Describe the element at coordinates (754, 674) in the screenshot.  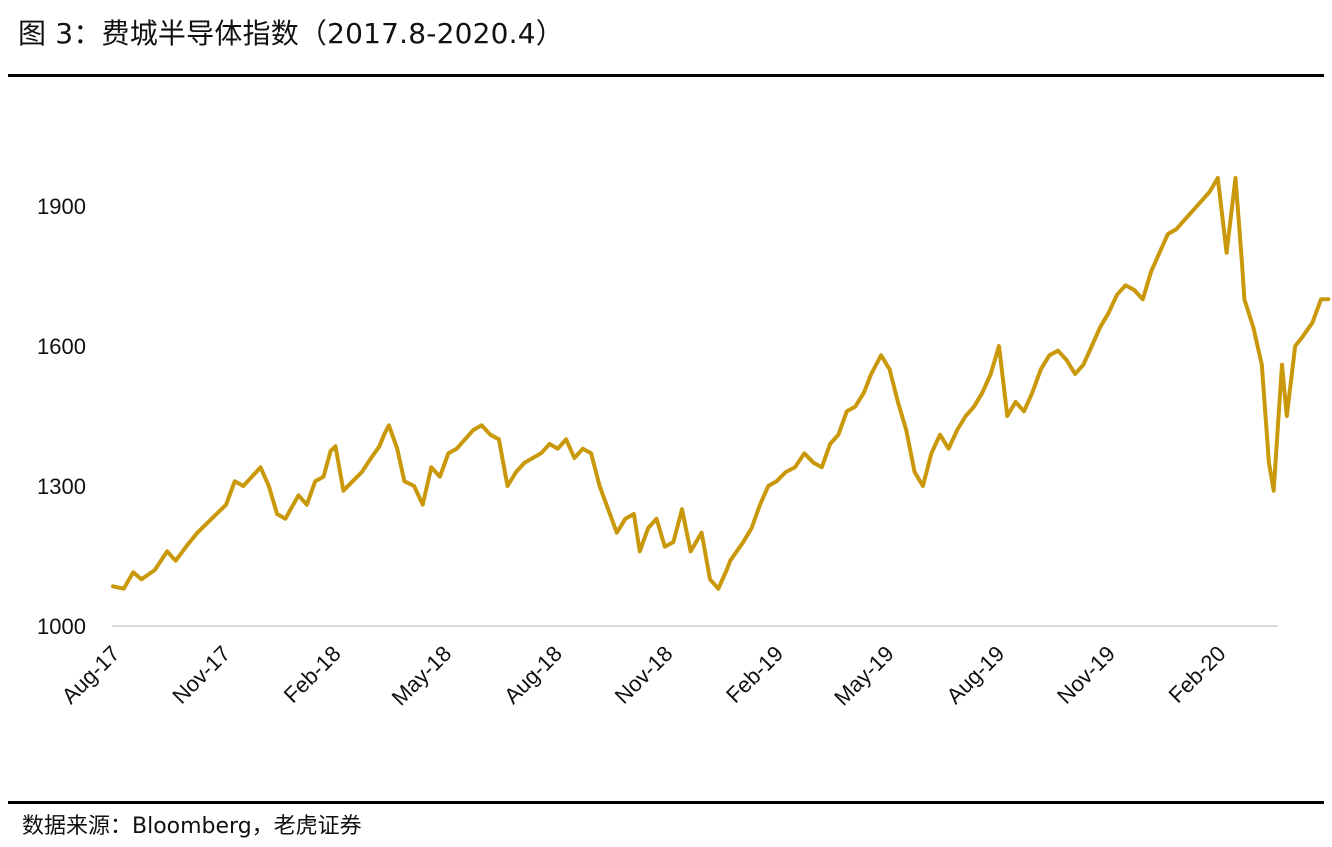
I see `x-tick-label-feb-19: Feb-19` at that location.